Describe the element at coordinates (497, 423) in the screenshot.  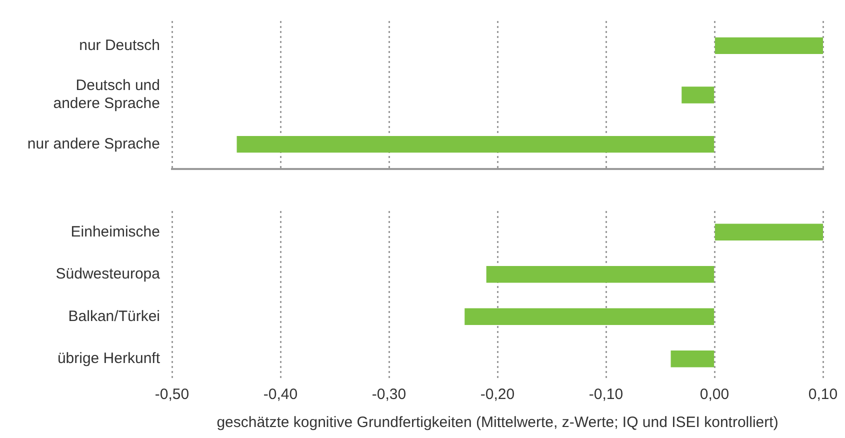
I see `x-axis-title: geschätzte kognitive Grundfertigkeiten (Mittelwerte, z-Werte; IQ und ISEI kontrolliert)` at that location.